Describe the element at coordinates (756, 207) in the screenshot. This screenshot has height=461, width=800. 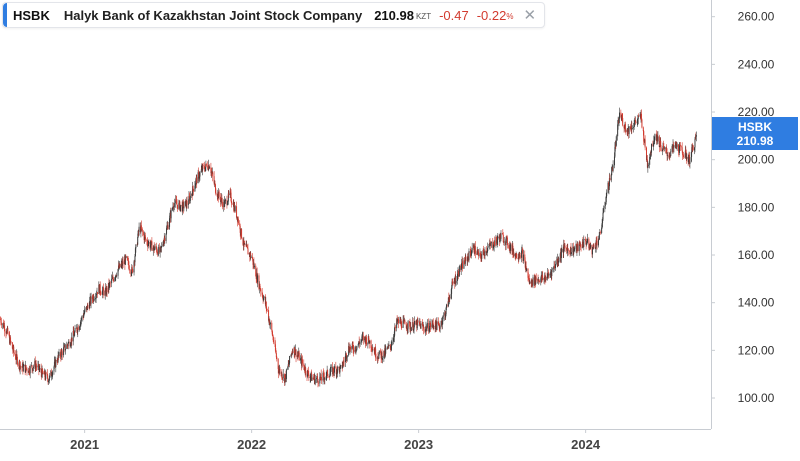
I see `y-tick-label: 180.00` at that location.